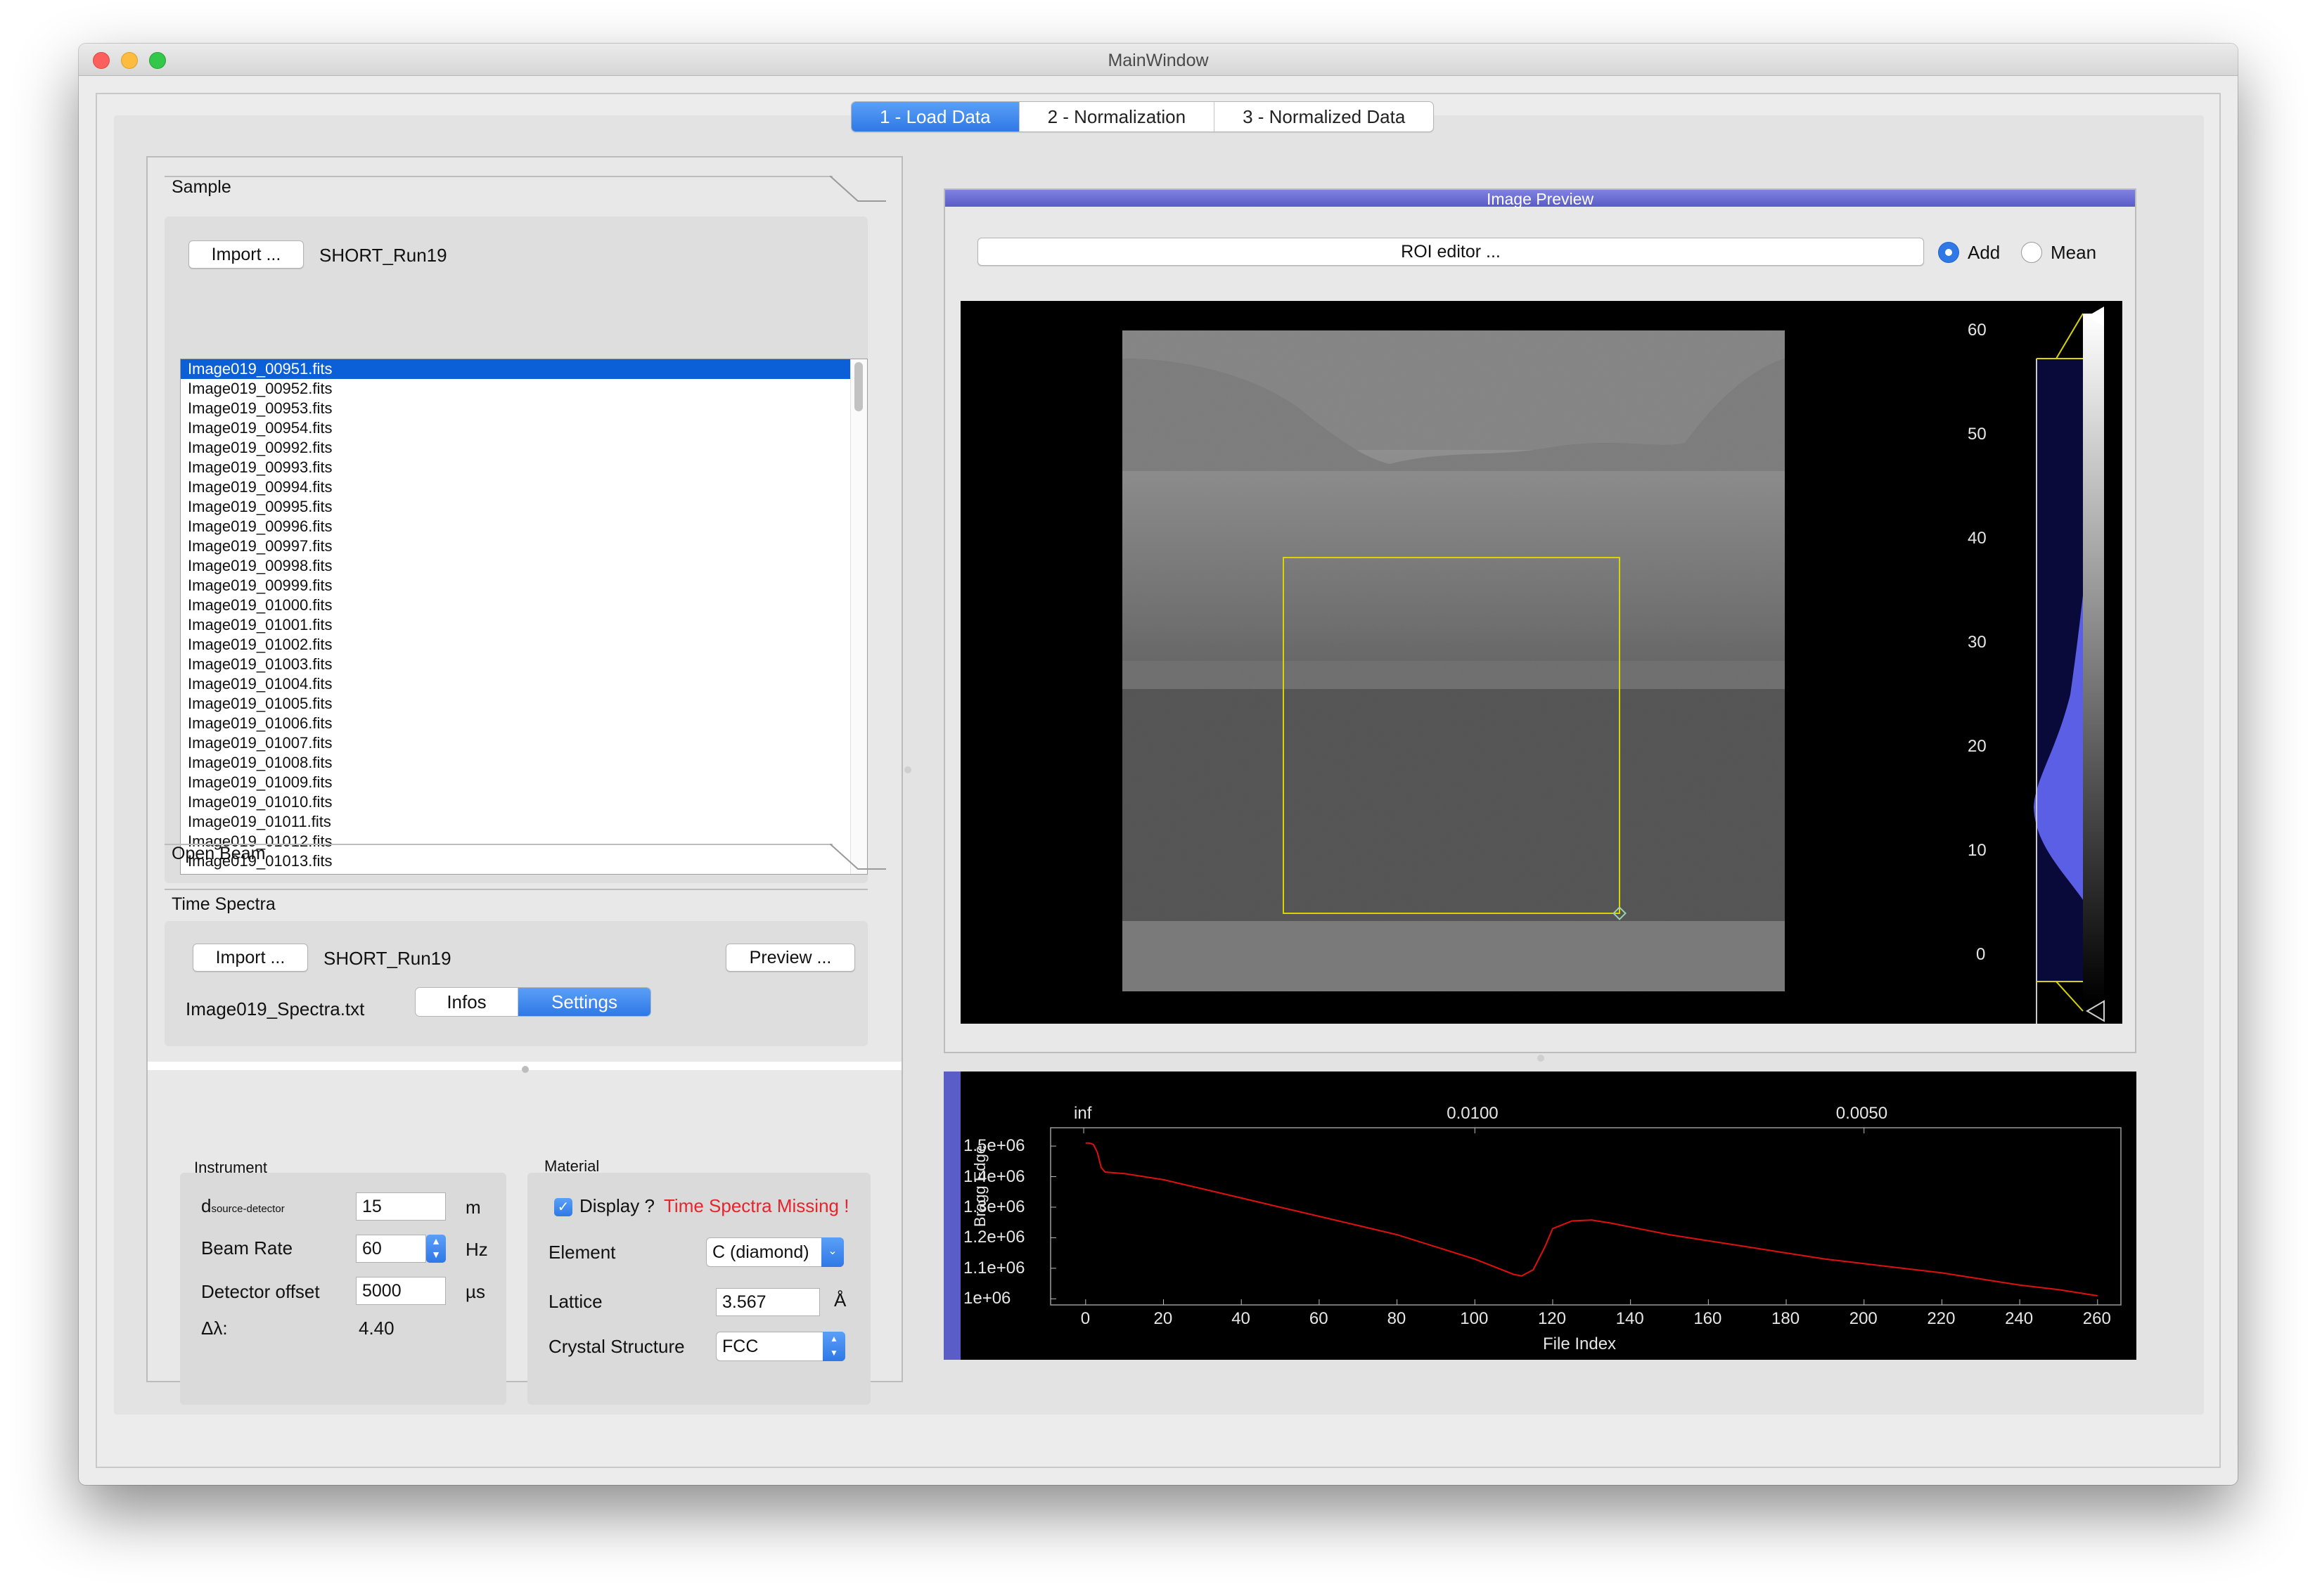  What do you see at coordinates (224, 904) in the screenshot?
I see `time-spectra-header: Time Spectra` at bounding box center [224, 904].